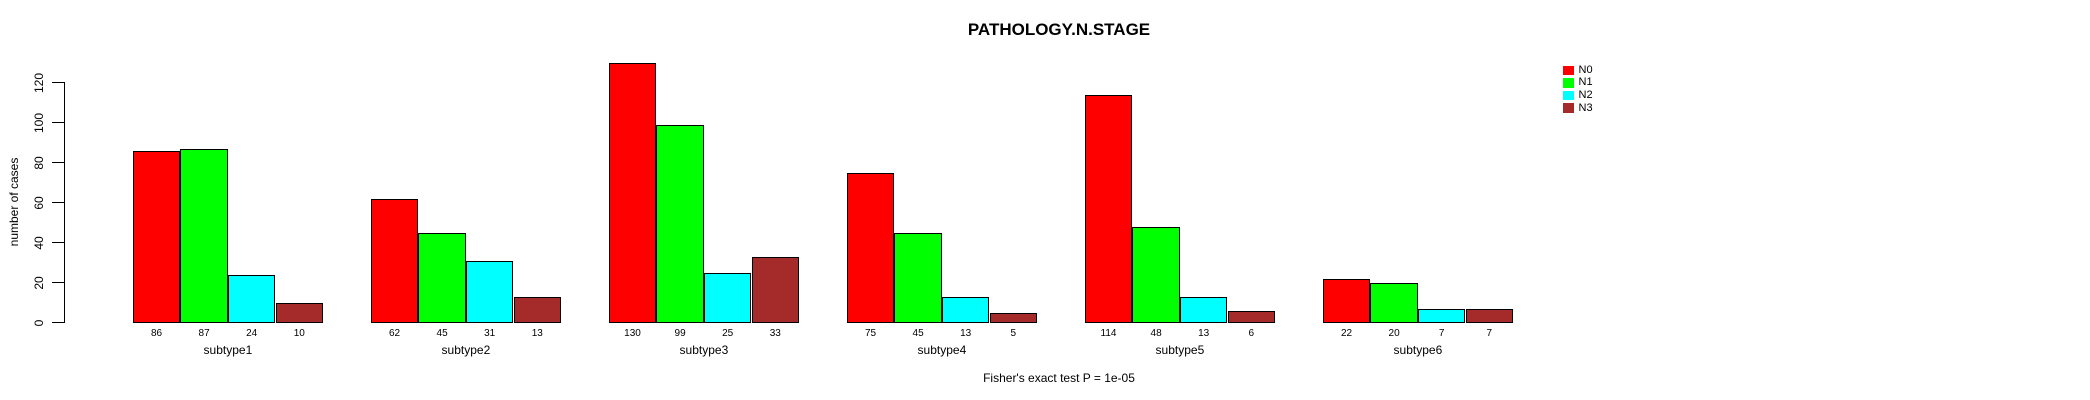  I want to click on legend-label: N2, so click(1585, 94).